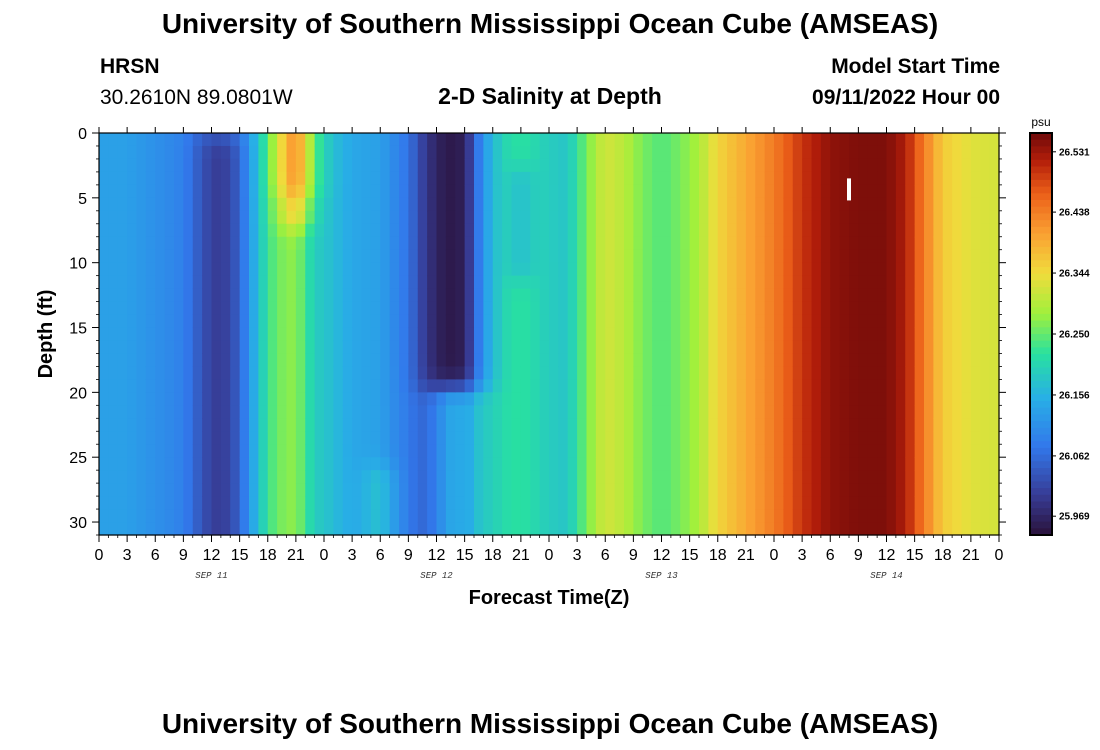 This screenshot has width=1100, height=750. Describe the element at coordinates (127, 555) in the screenshot. I see `x-tick-label: 3` at that location.